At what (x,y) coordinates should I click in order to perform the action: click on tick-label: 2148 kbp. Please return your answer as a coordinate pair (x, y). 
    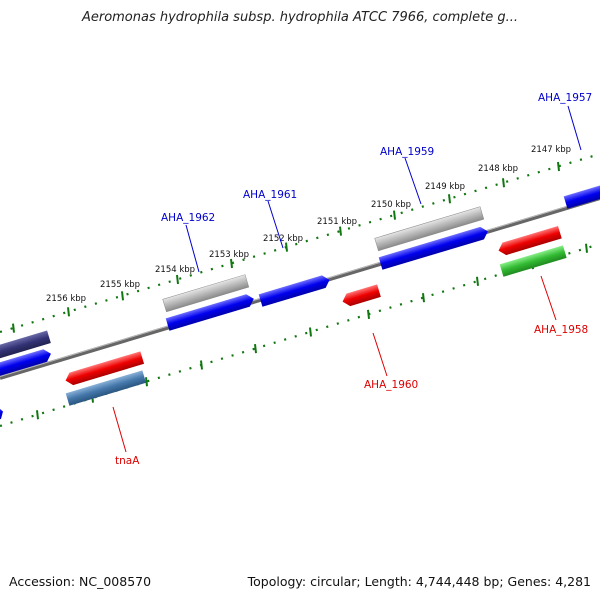
    Looking at the image, I should click on (498, 169).